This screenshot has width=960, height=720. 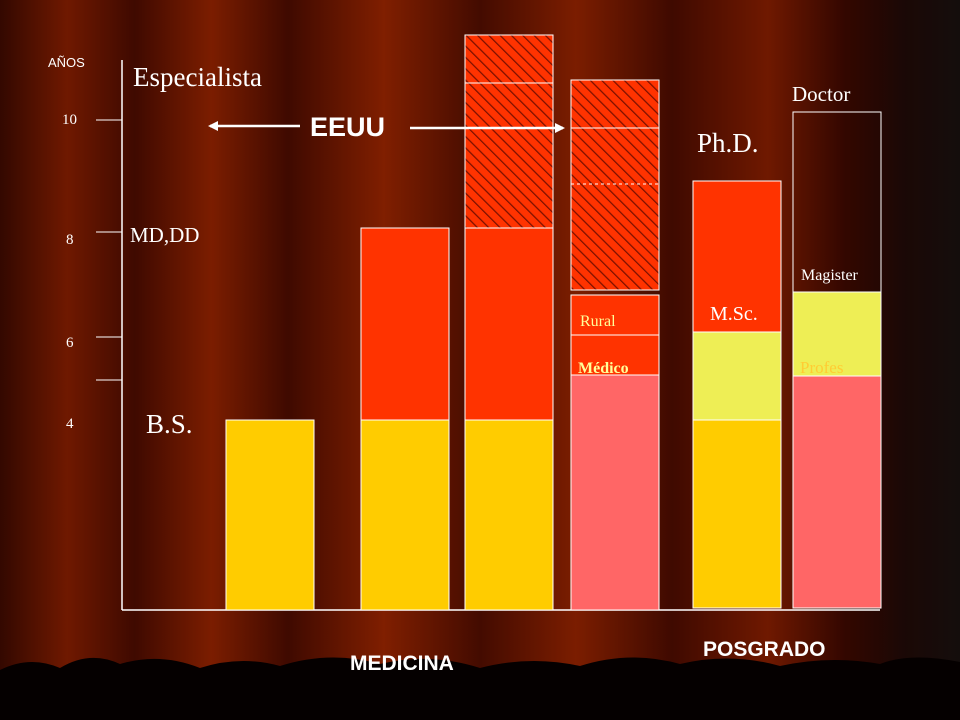 I want to click on bar-colombia-base-segment, so click(x=615, y=492).